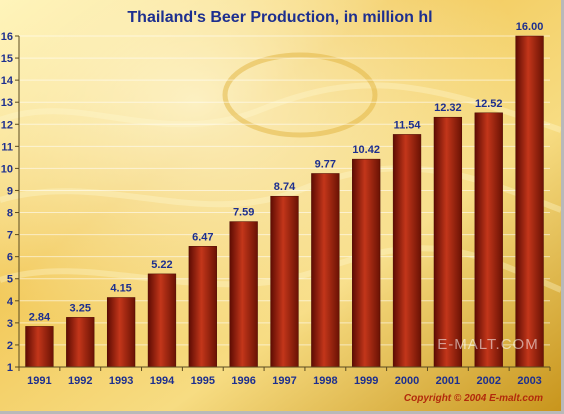 The width and height of the screenshot is (564, 414). What do you see at coordinates (448, 108) in the screenshot?
I see `value-label: 12.32` at bounding box center [448, 108].